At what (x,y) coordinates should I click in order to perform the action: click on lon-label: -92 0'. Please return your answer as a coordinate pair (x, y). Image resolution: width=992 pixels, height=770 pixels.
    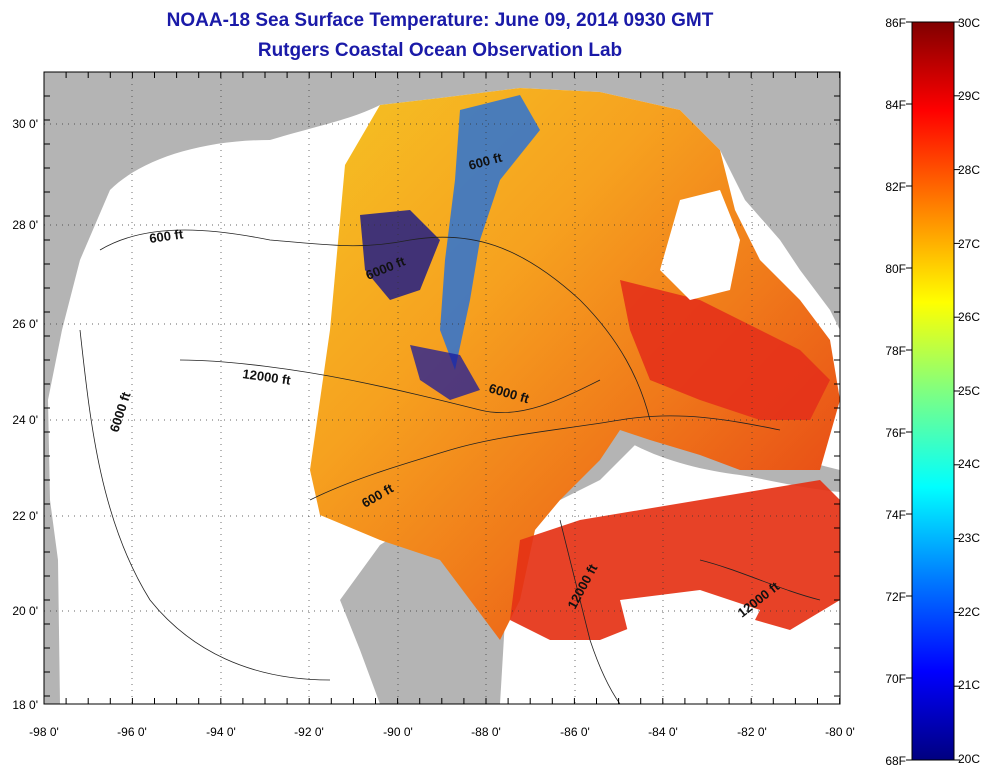
    Looking at the image, I should click on (309, 732).